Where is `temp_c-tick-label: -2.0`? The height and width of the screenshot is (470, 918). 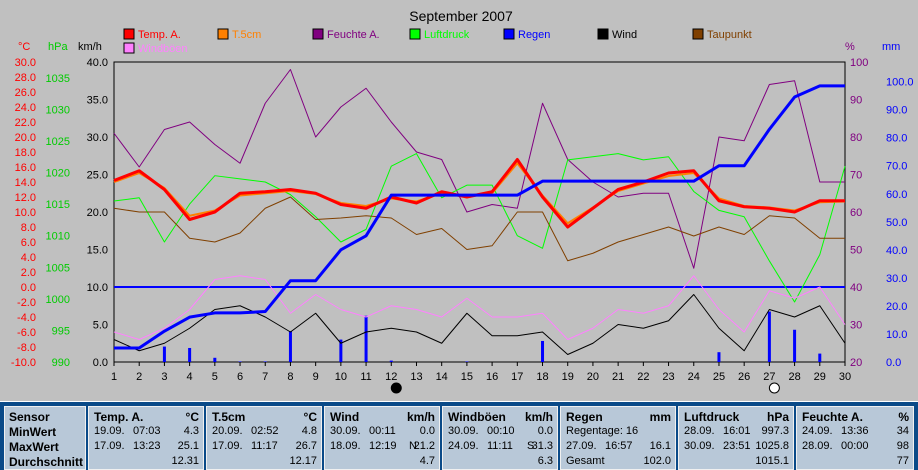 temp_c-tick-label: -2.0 is located at coordinates (26, 303).